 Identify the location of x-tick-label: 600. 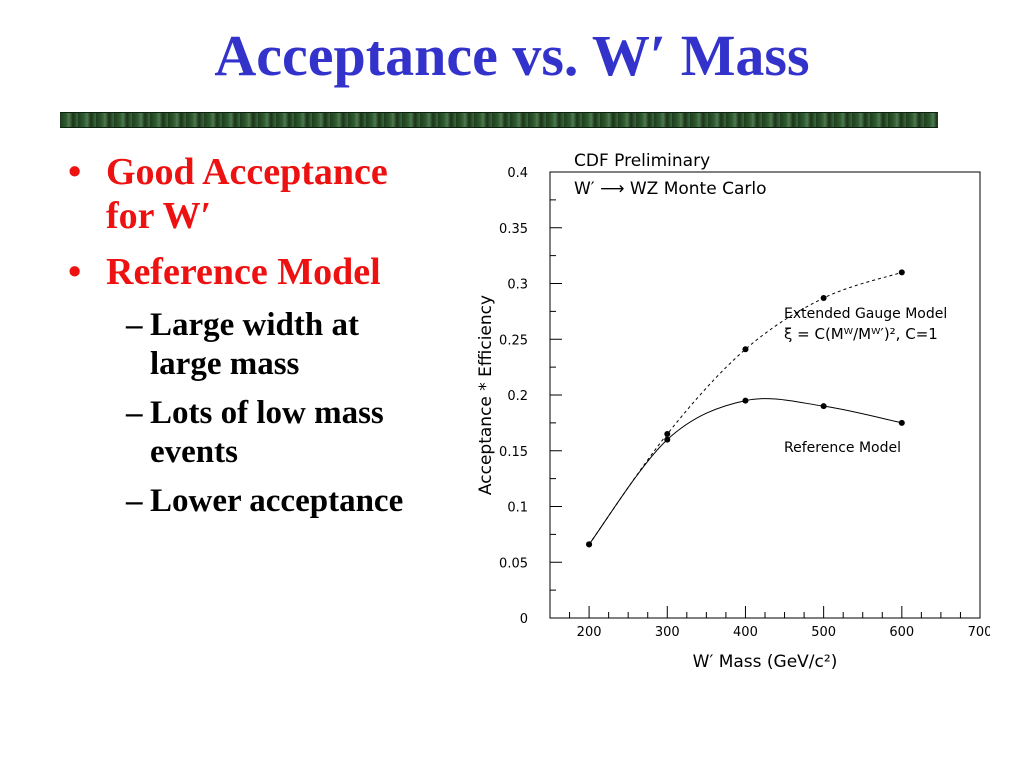
(901, 632).